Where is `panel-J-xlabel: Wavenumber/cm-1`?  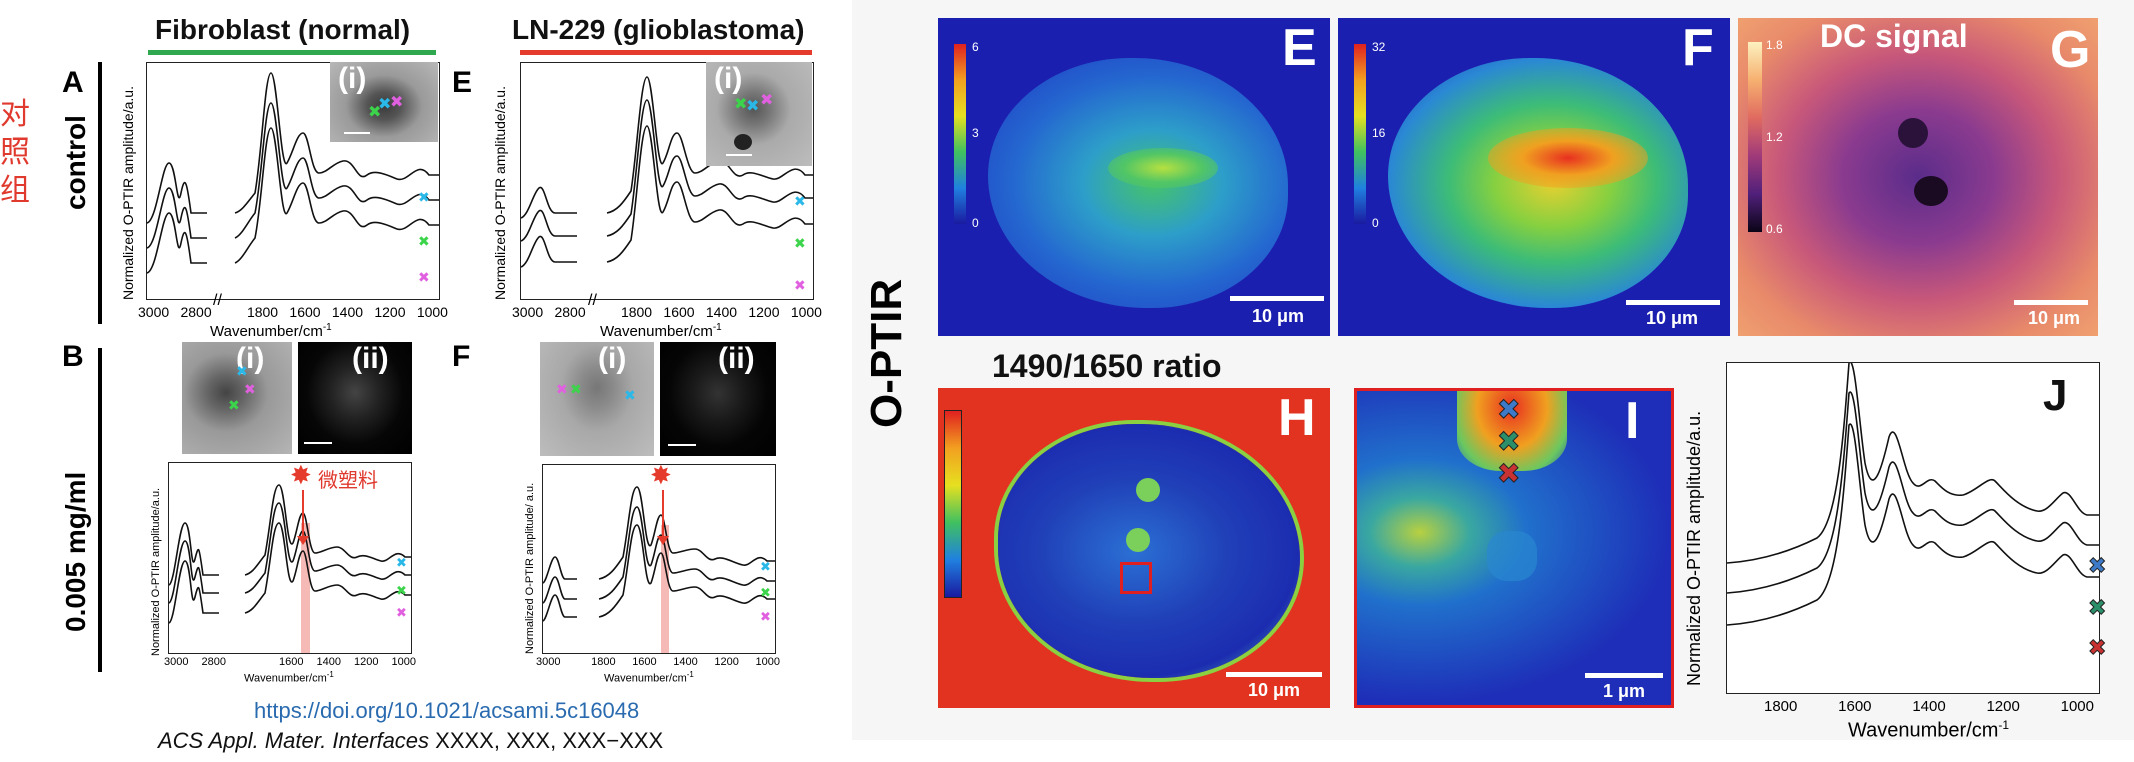
panel-J-xlabel: Wavenumber/cm-1 is located at coordinates (1929, 730).